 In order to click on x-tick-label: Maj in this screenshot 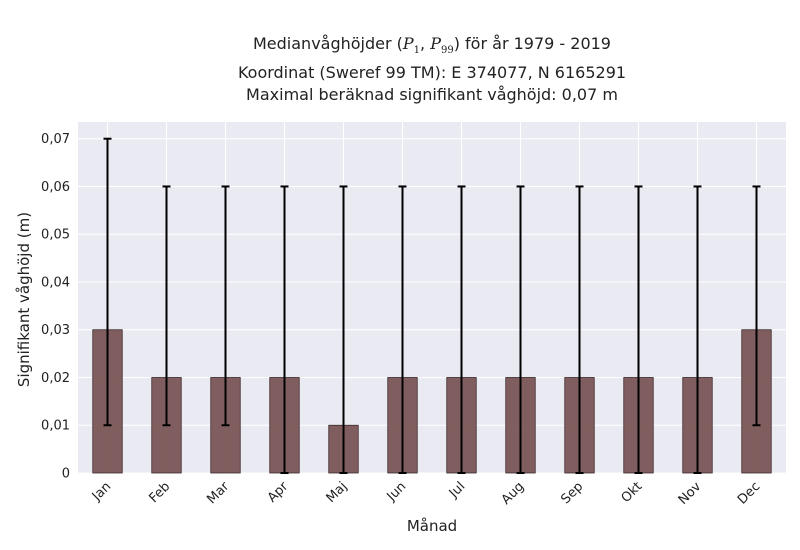, I will do `click(337, 492)`.